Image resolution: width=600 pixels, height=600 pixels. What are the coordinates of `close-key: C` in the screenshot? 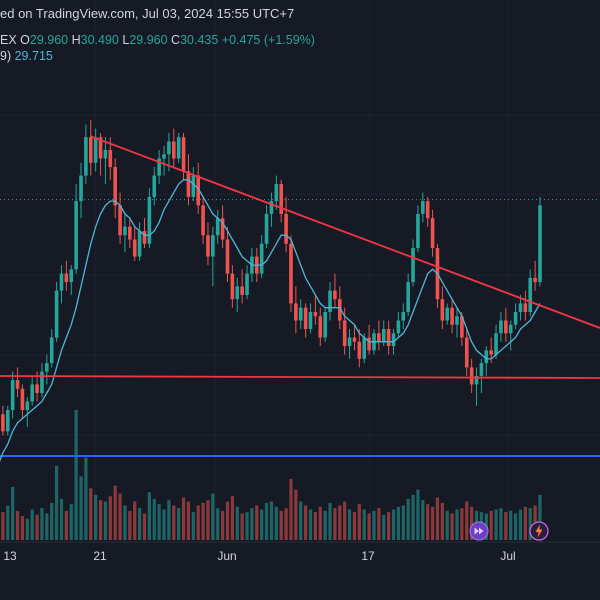 It's located at (176, 40).